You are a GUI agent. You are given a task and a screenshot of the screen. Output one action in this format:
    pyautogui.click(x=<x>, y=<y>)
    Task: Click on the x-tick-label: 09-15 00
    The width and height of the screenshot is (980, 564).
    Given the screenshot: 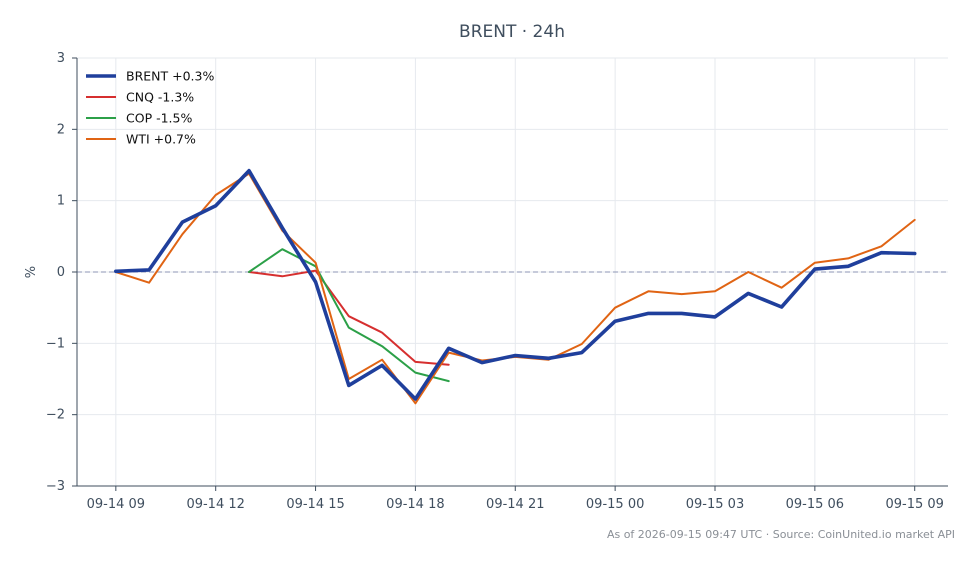 What is the action you would take?
    pyautogui.click(x=615, y=504)
    